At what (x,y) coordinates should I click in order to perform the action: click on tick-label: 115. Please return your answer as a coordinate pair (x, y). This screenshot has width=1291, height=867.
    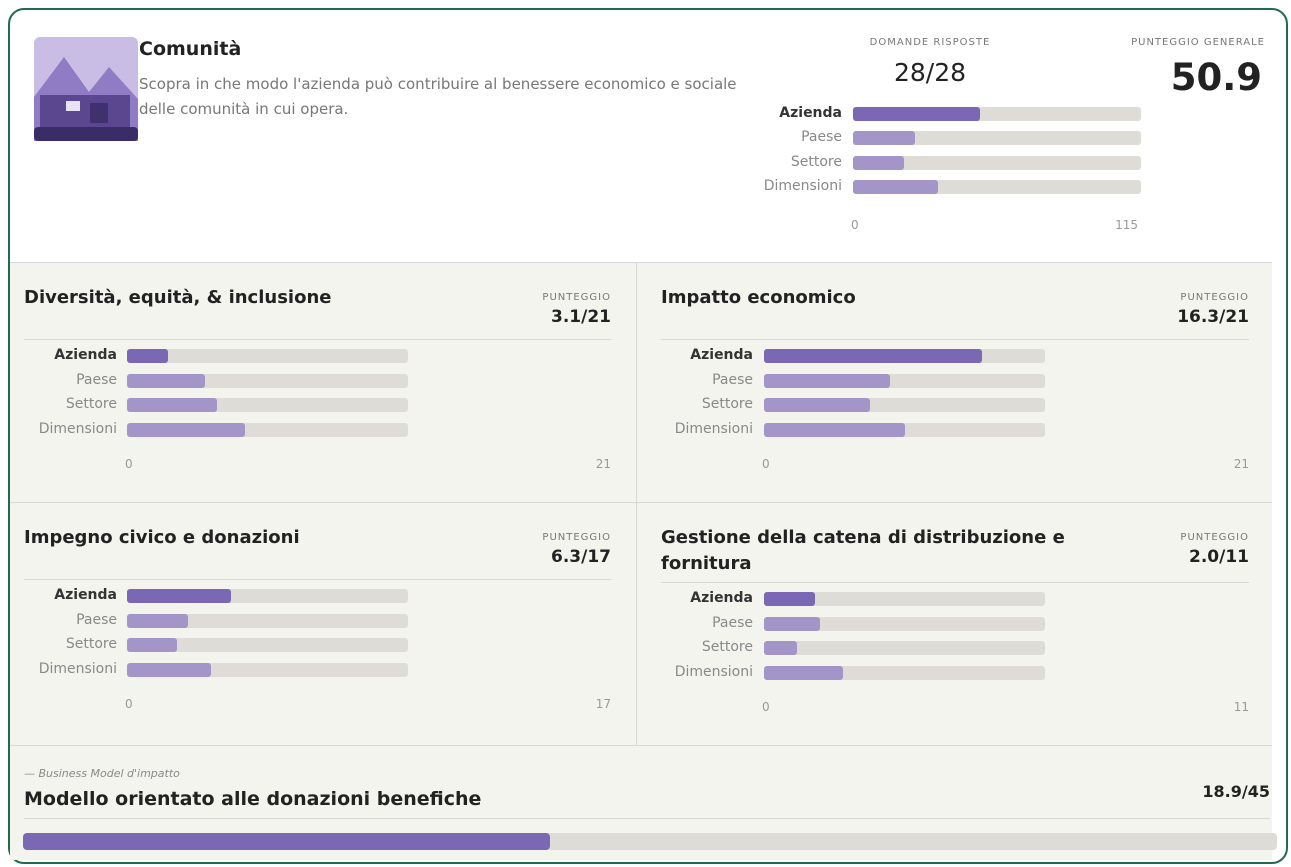
    Looking at the image, I should click on (1126, 225).